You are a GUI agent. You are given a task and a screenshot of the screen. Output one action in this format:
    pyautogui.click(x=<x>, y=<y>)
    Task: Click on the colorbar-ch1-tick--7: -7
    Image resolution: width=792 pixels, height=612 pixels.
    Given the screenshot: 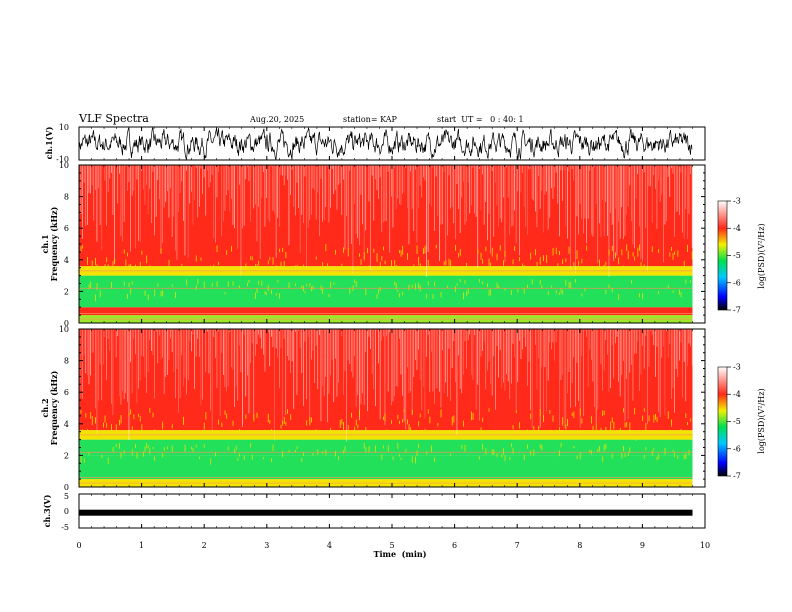 What is the action you would take?
    pyautogui.click(x=737, y=310)
    